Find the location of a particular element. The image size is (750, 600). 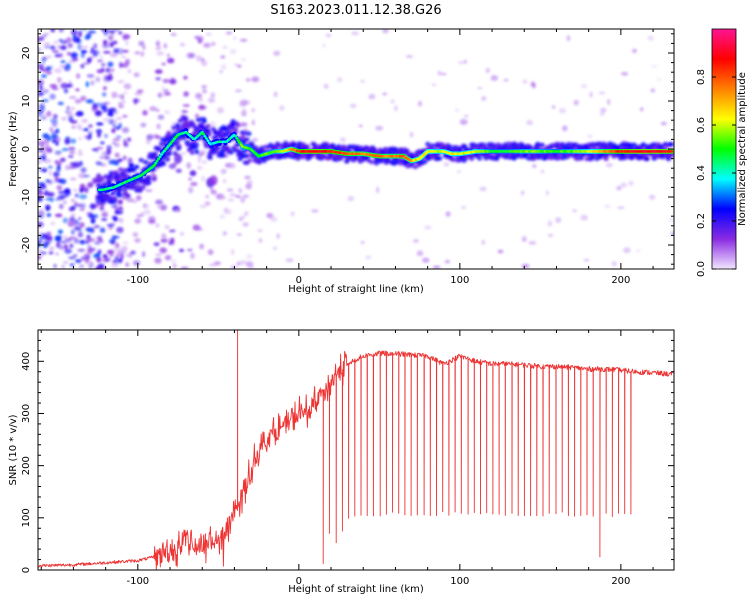

y-tick-label: 10 is located at coordinates (26, 101).